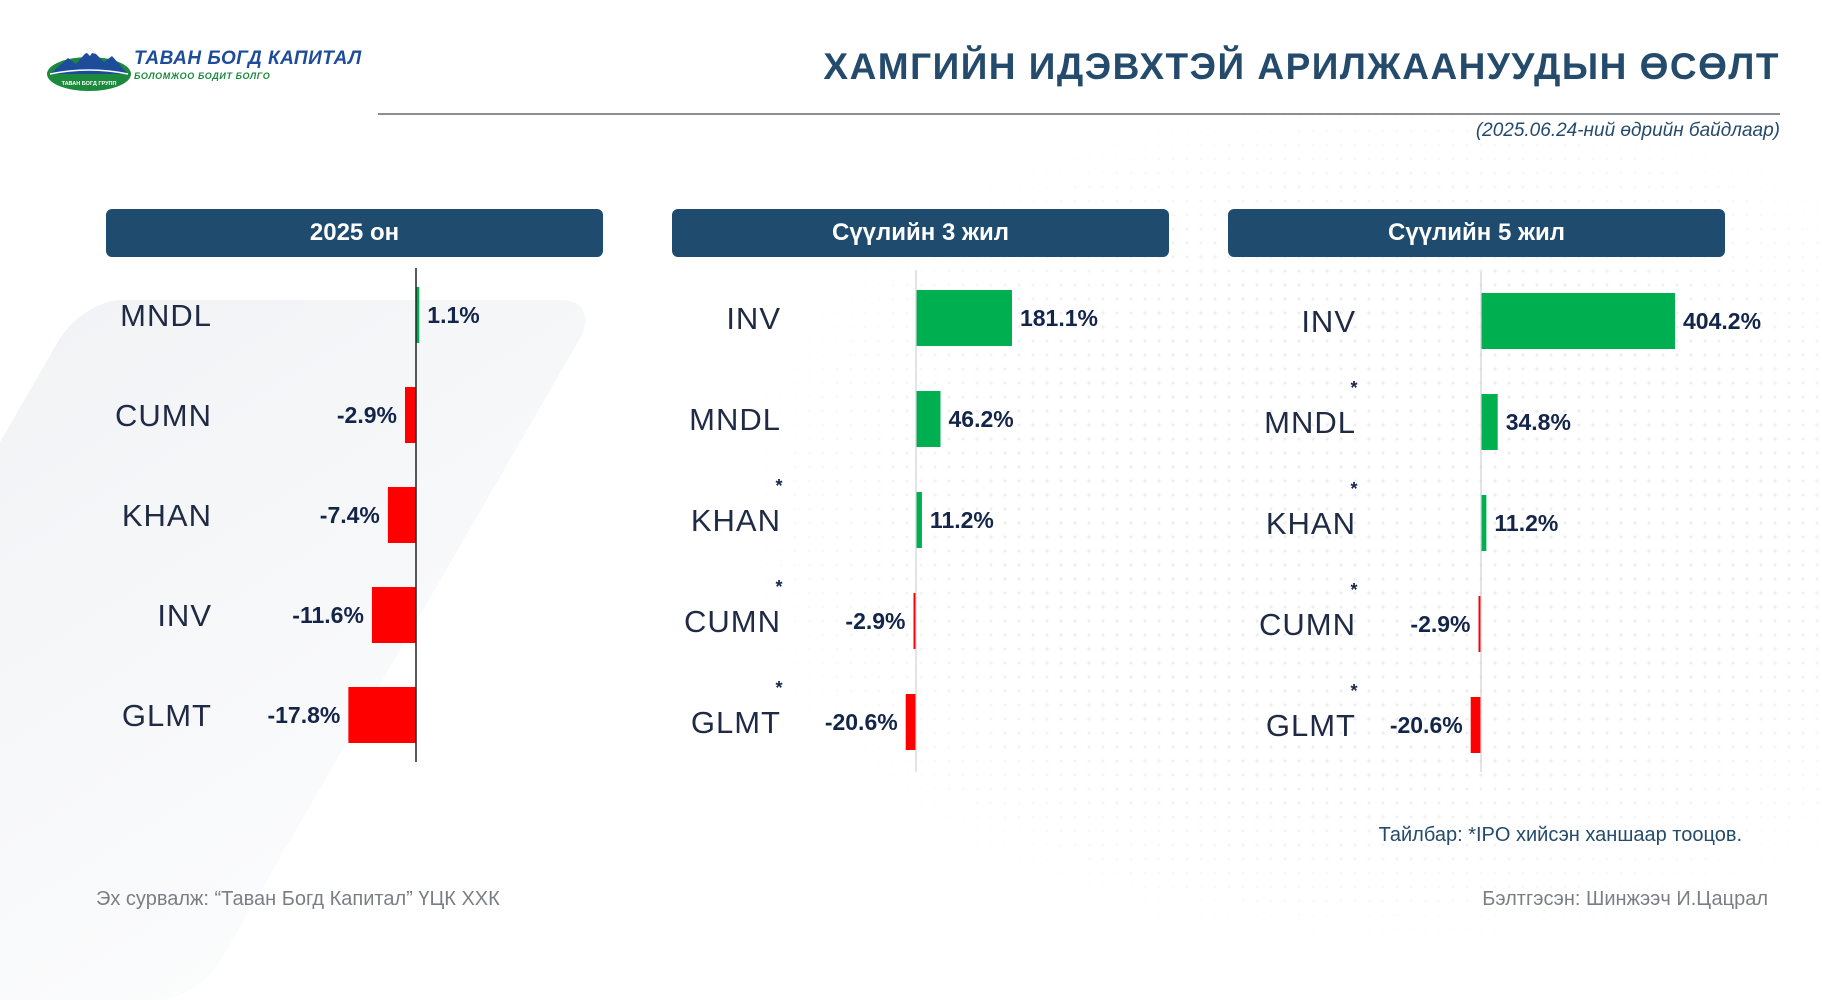 The image size is (1822, 1000). Describe the element at coordinates (1560, 835) in the screenshot. I see `ipo-footnote: Тайлбар: *IPO хийсэн ханшаар тооцов.` at that location.